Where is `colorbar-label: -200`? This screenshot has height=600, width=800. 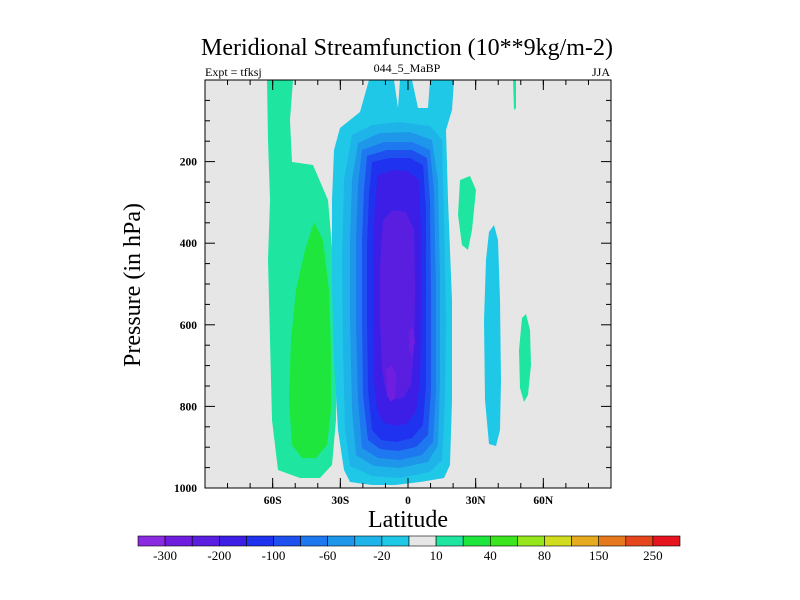 colorbar-label: -200 is located at coordinates (219, 555).